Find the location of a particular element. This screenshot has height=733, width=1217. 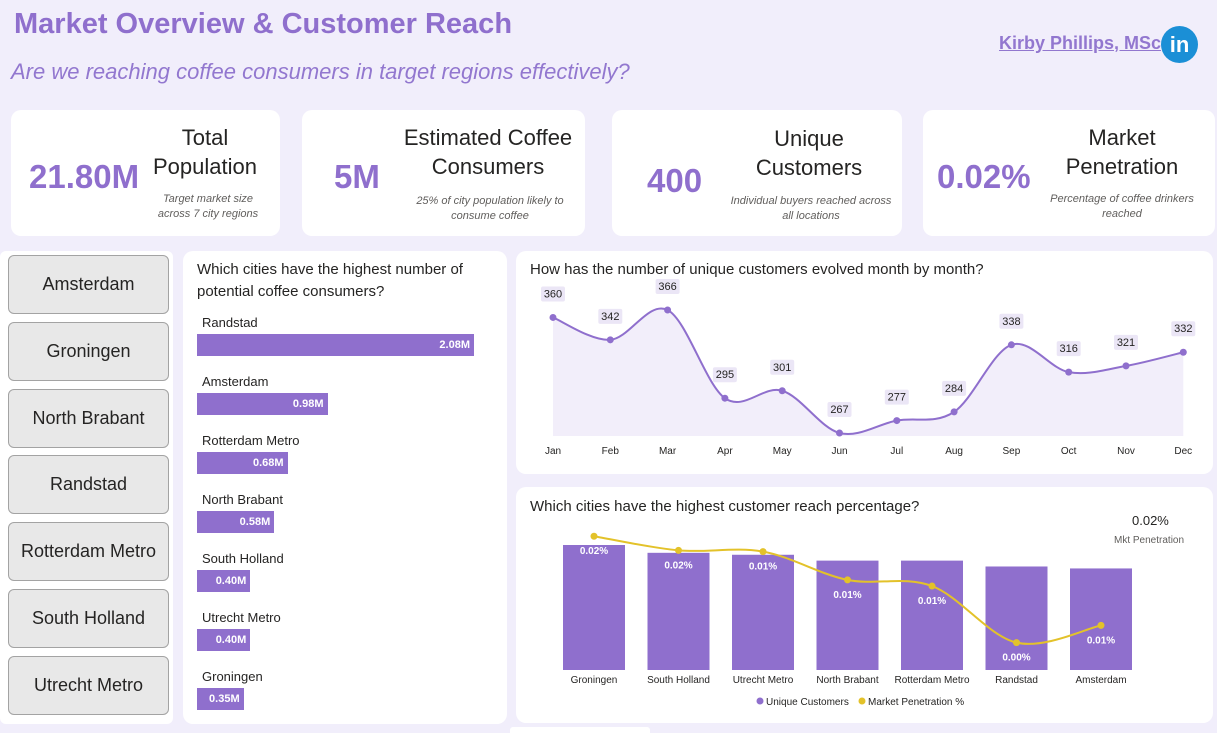

monthly-data-label: 360 is located at coordinates (553, 294).